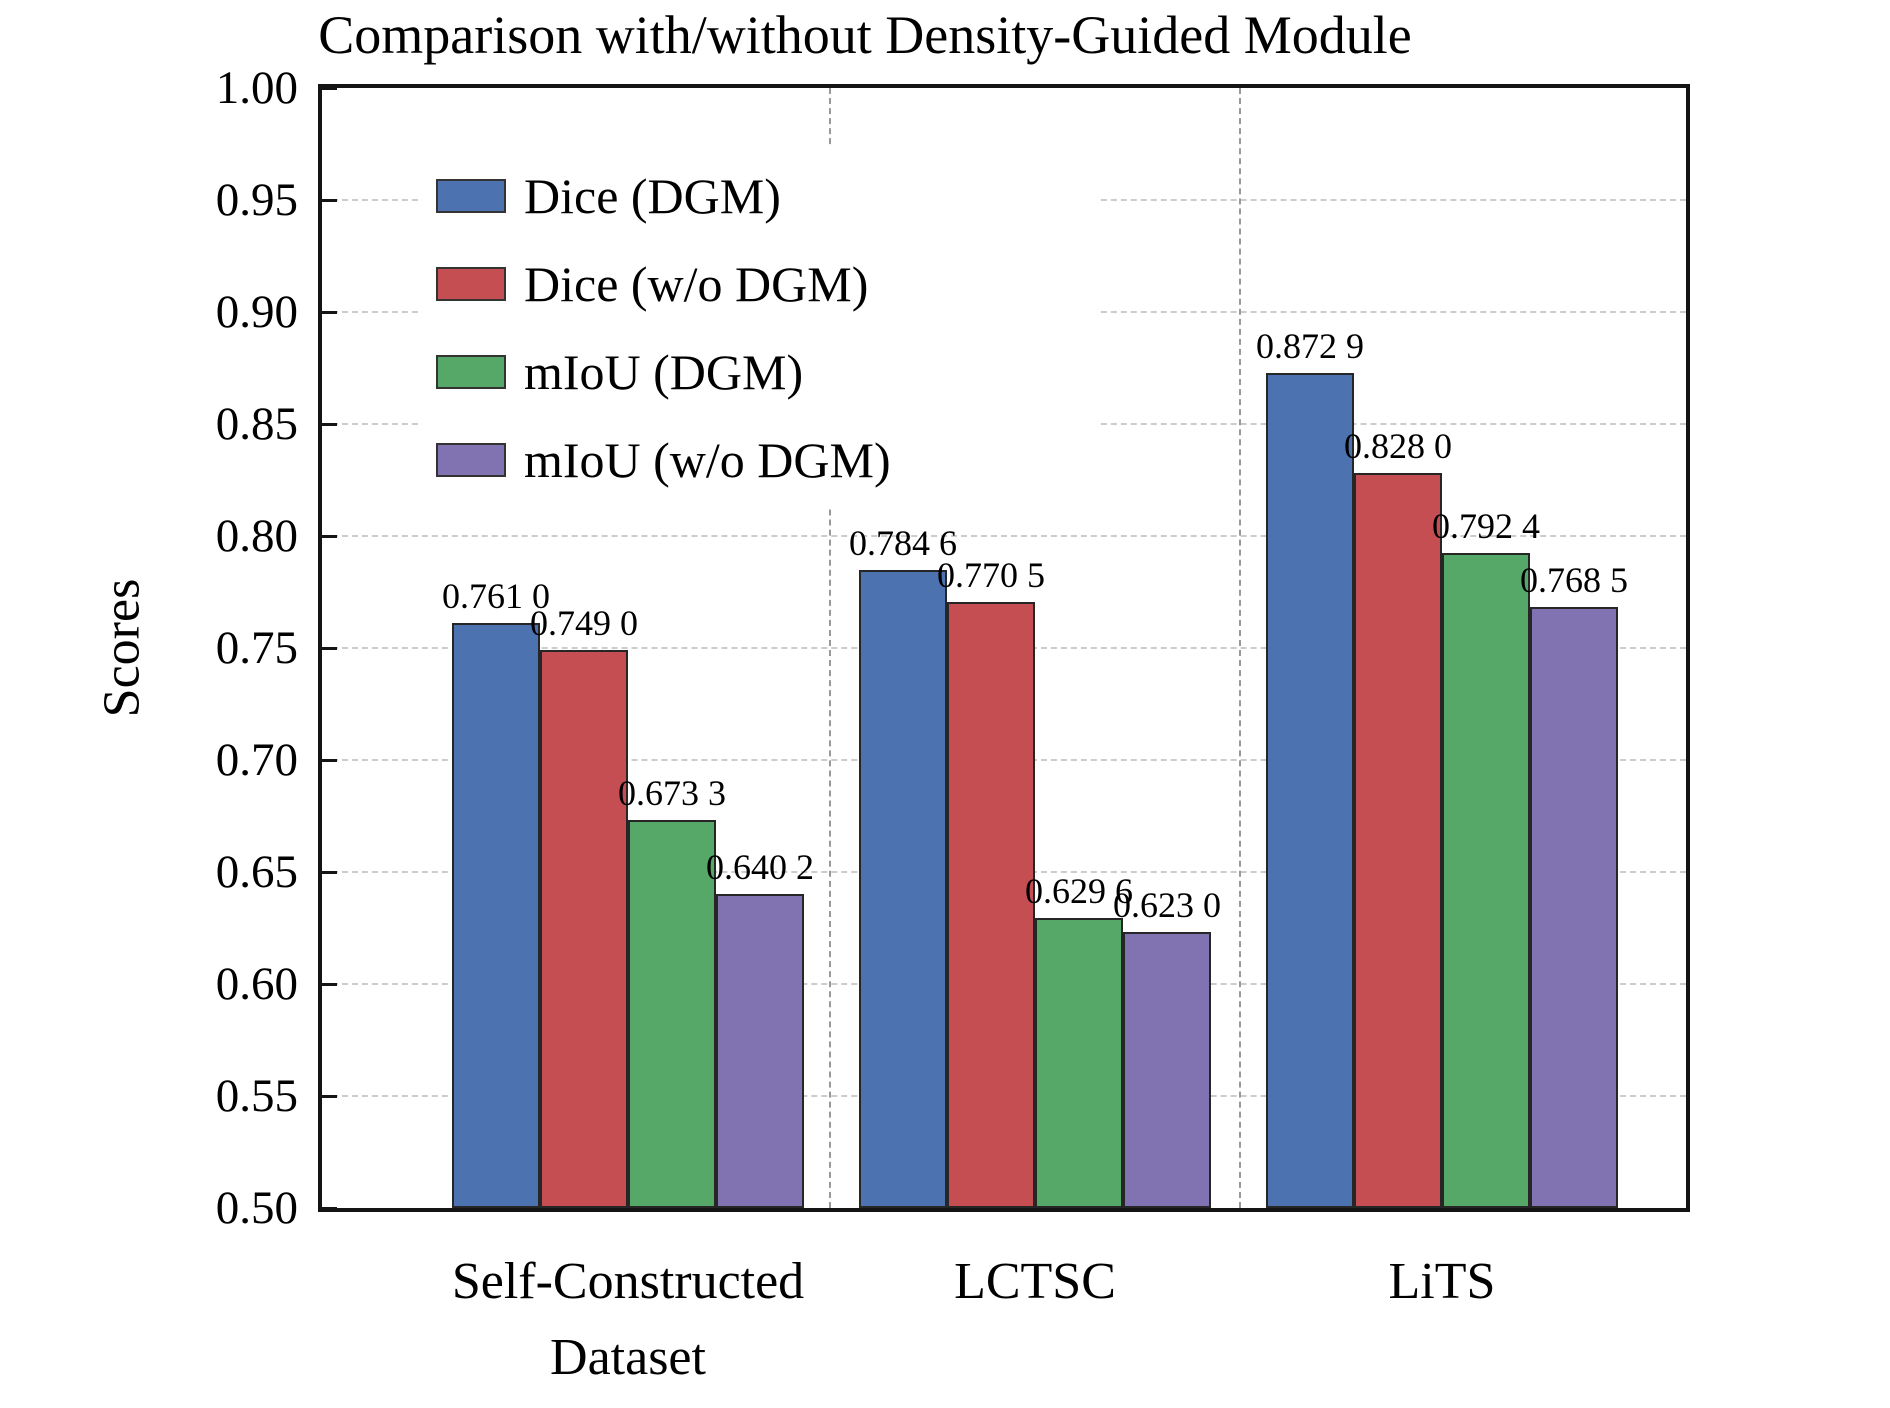 This screenshot has height=1408, width=1890. Describe the element at coordinates (256, 88) in the screenshot. I see `y-tick-label: 1.00` at that location.